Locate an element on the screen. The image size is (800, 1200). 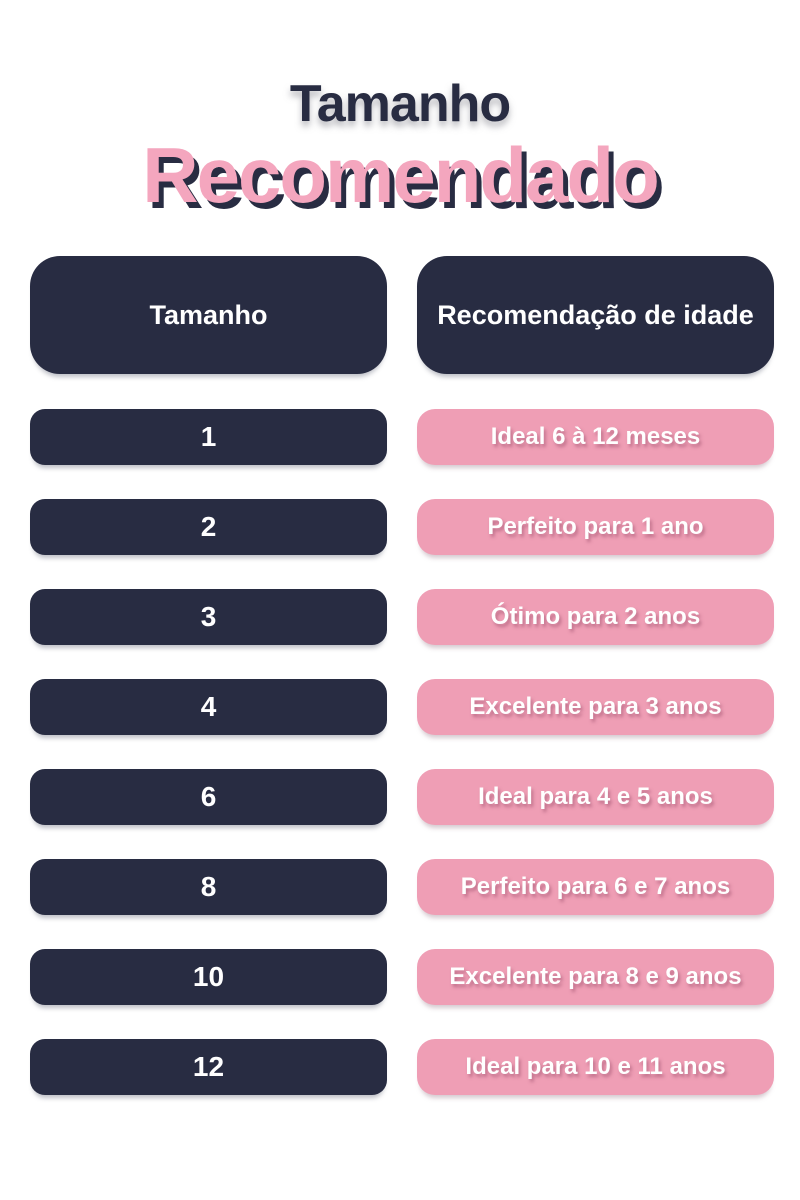
age-recommendation-cell: Ótimo para 2 anos is located at coordinates (595, 617).